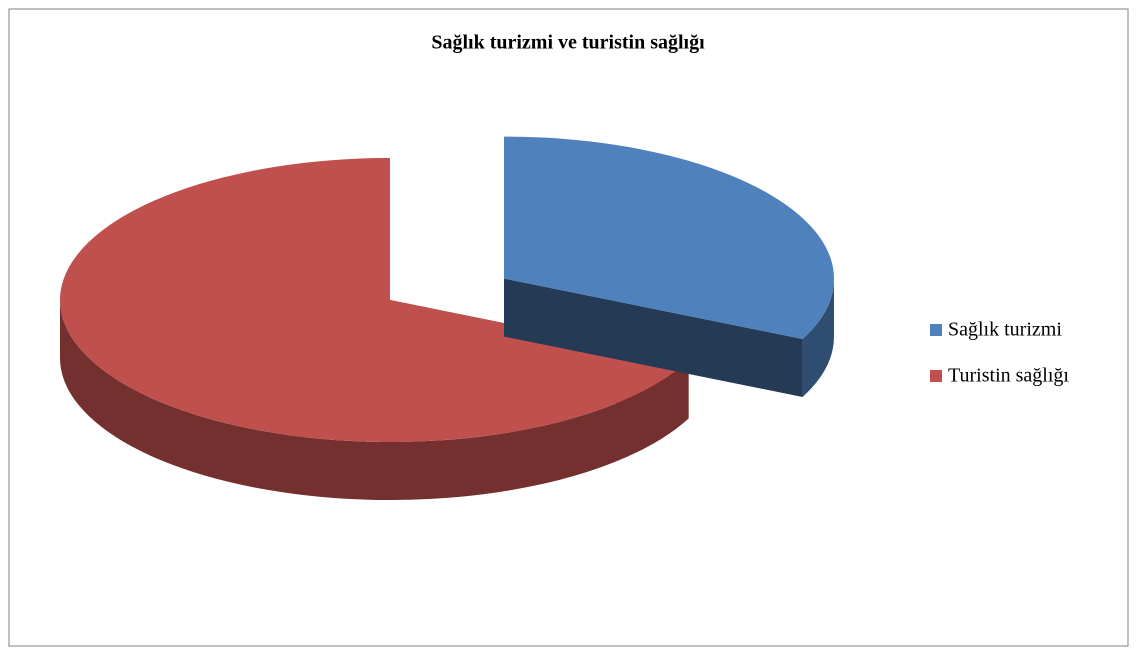 This screenshot has height=655, width=1137. Describe the element at coordinates (568, 43) in the screenshot. I see `chart-title: Sağlık turizmi ve turistin sağlığı` at that location.